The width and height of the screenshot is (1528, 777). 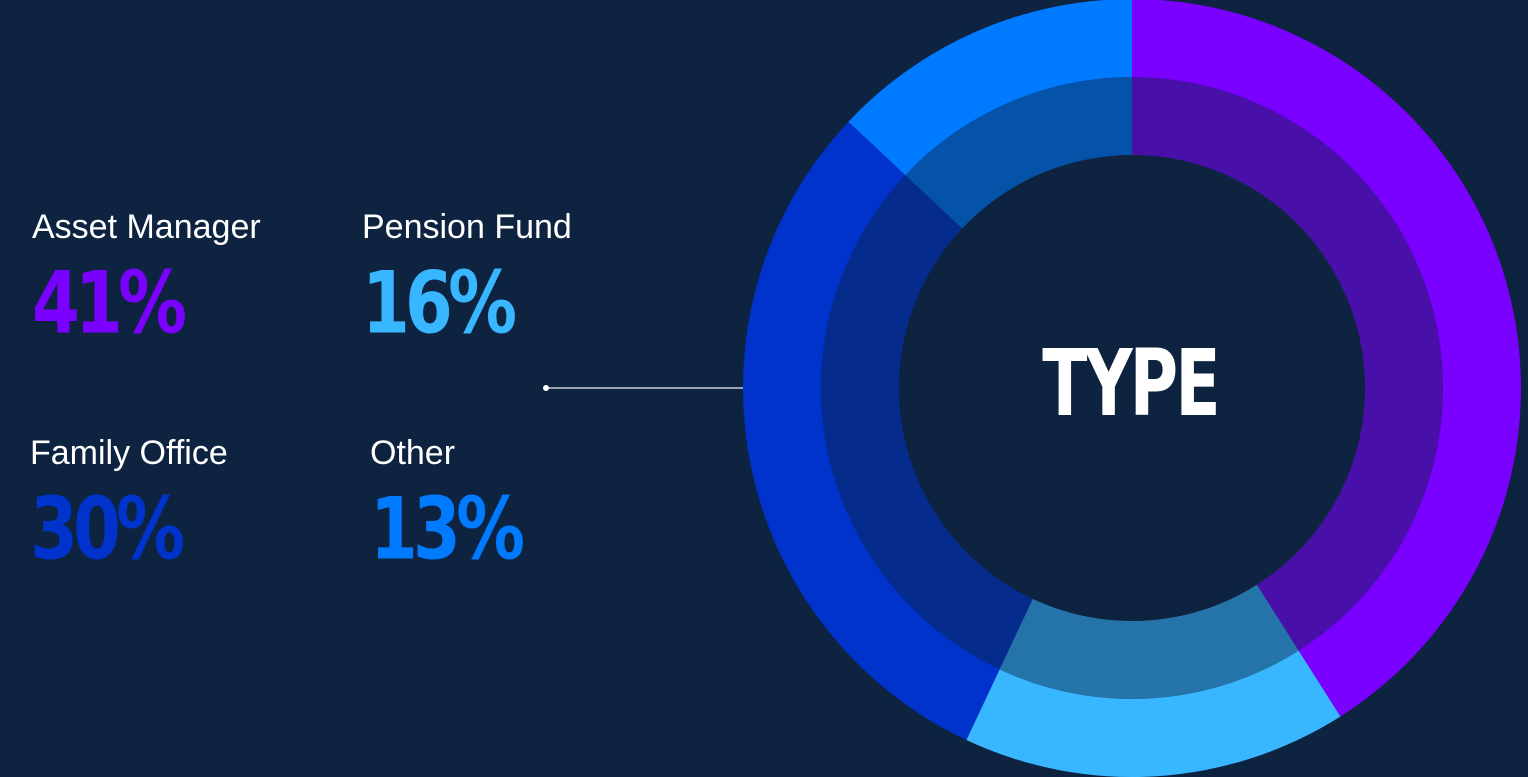 I want to click on legend-label: Asset Manager, so click(x=146, y=227).